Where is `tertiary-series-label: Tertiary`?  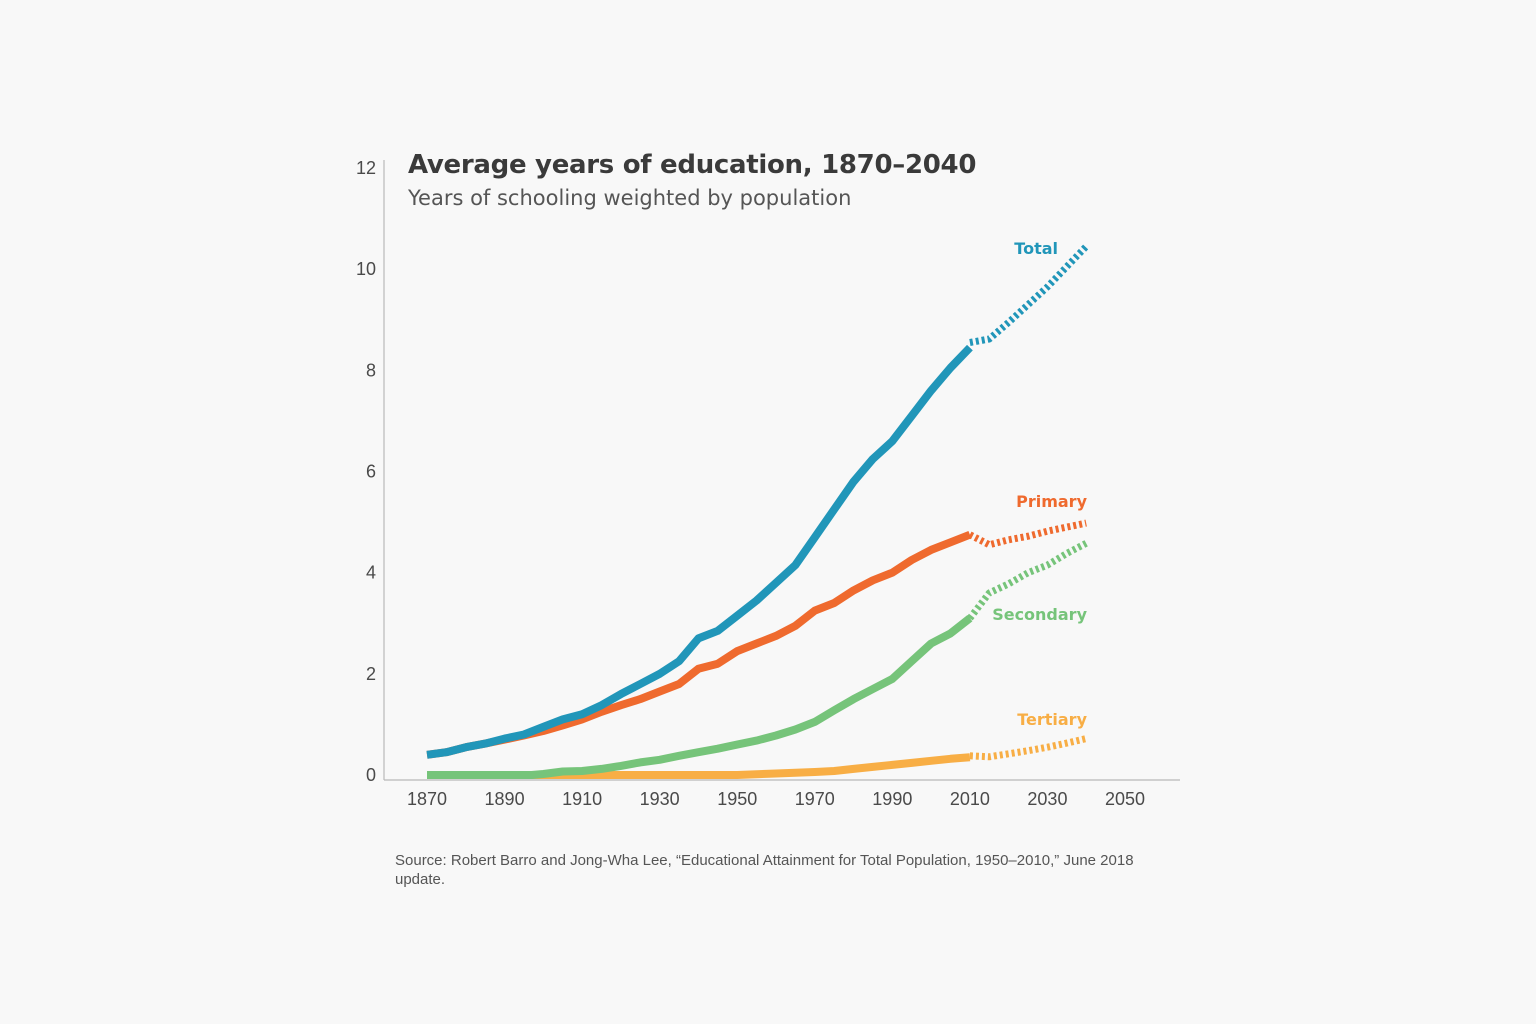
tertiary-series-label: Tertiary is located at coordinates (1052, 719).